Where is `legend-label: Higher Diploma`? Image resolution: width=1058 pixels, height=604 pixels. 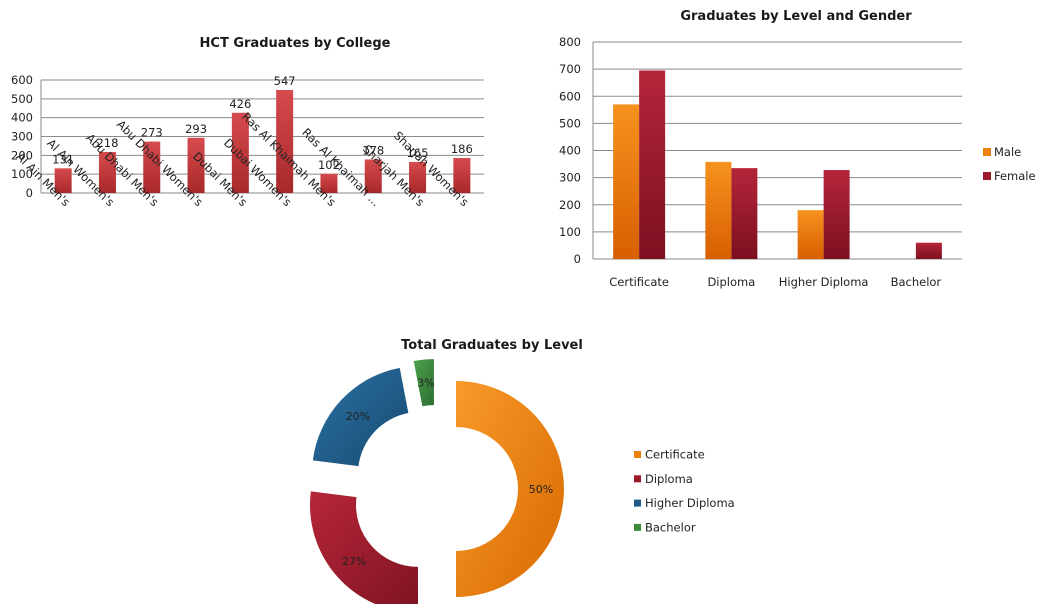
legend-label: Higher Diploma is located at coordinates (690, 503).